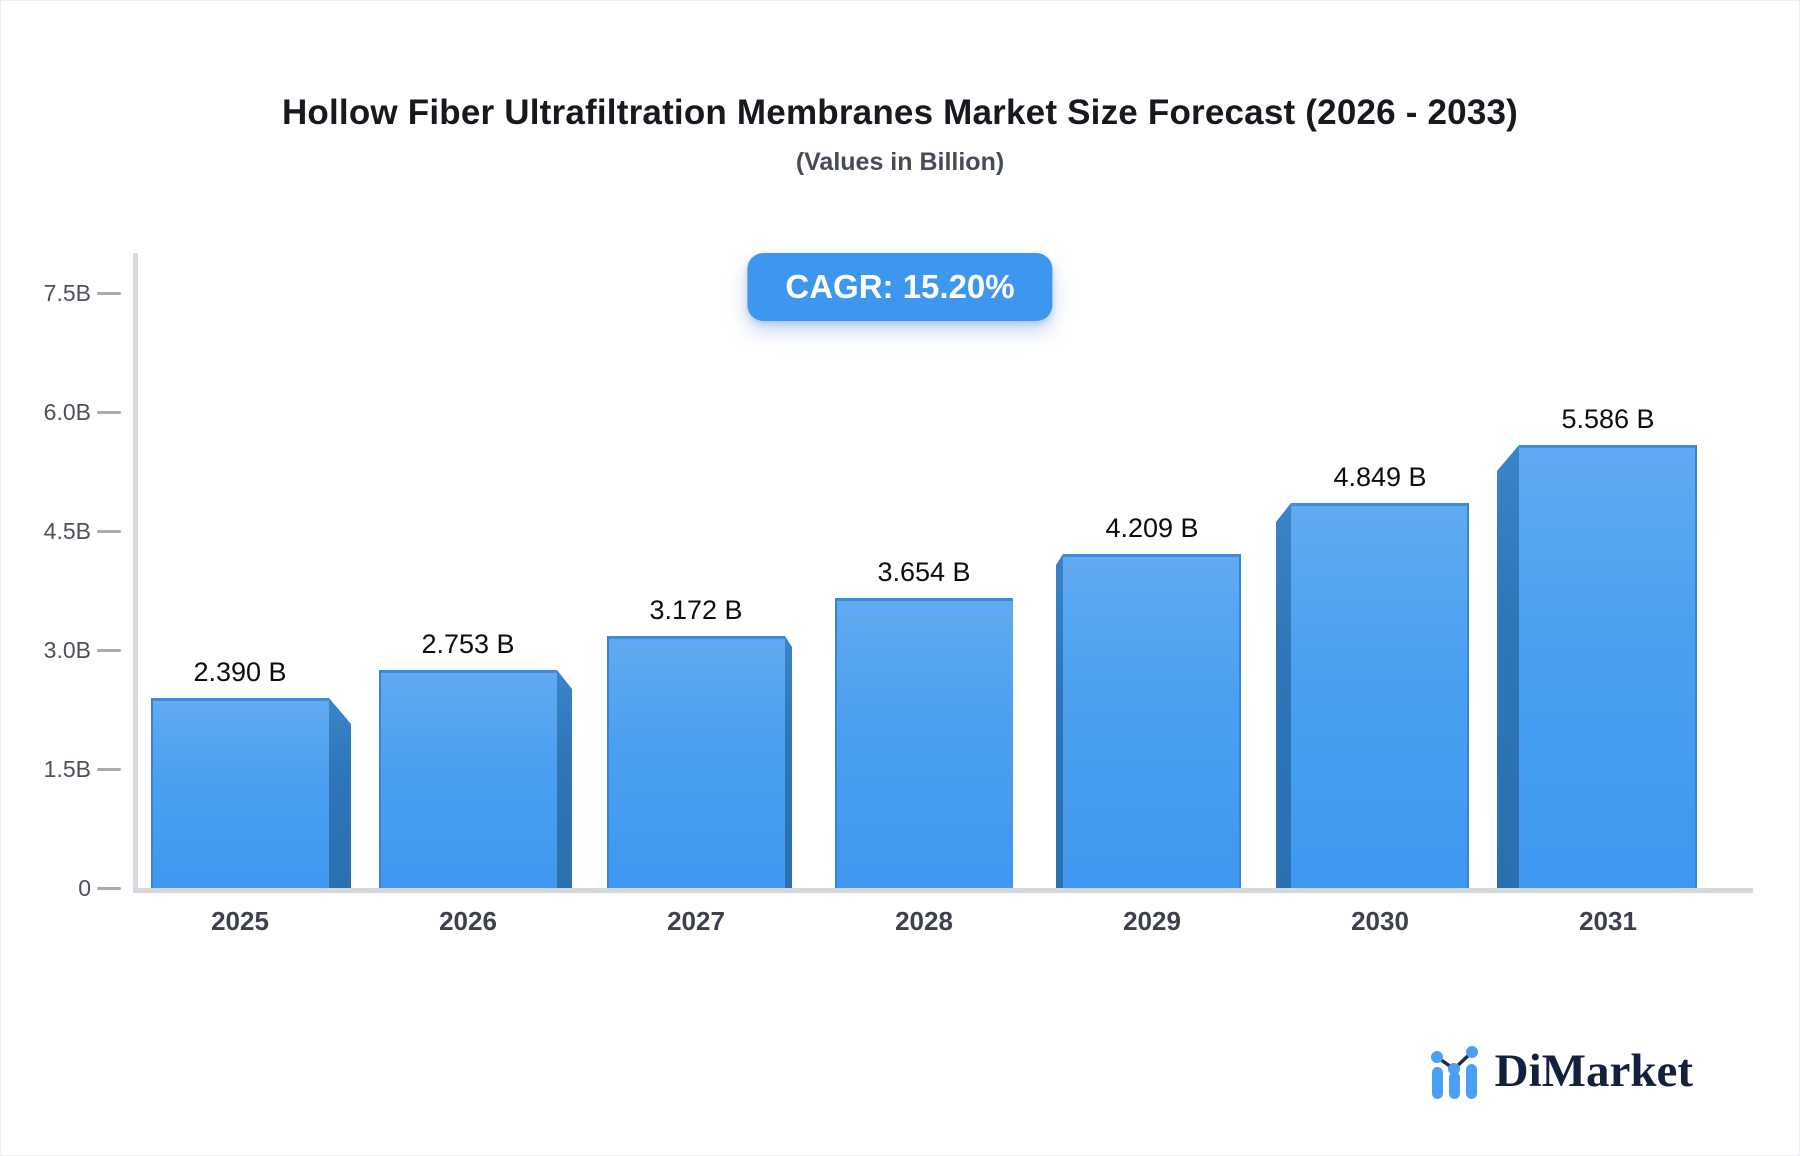 This screenshot has width=1800, height=1156. What do you see at coordinates (943, 890) in the screenshot?
I see `x-axis-line` at bounding box center [943, 890].